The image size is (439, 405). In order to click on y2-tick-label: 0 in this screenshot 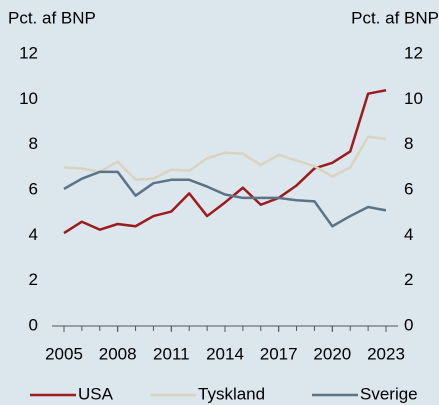, I will do `click(408, 324)`.